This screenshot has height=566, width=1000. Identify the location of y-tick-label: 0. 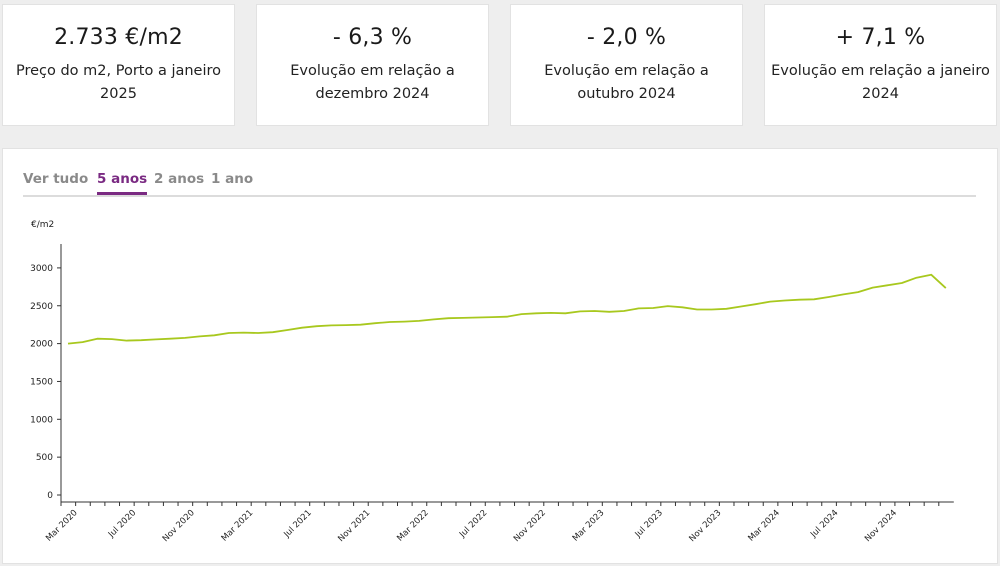
(50, 496).